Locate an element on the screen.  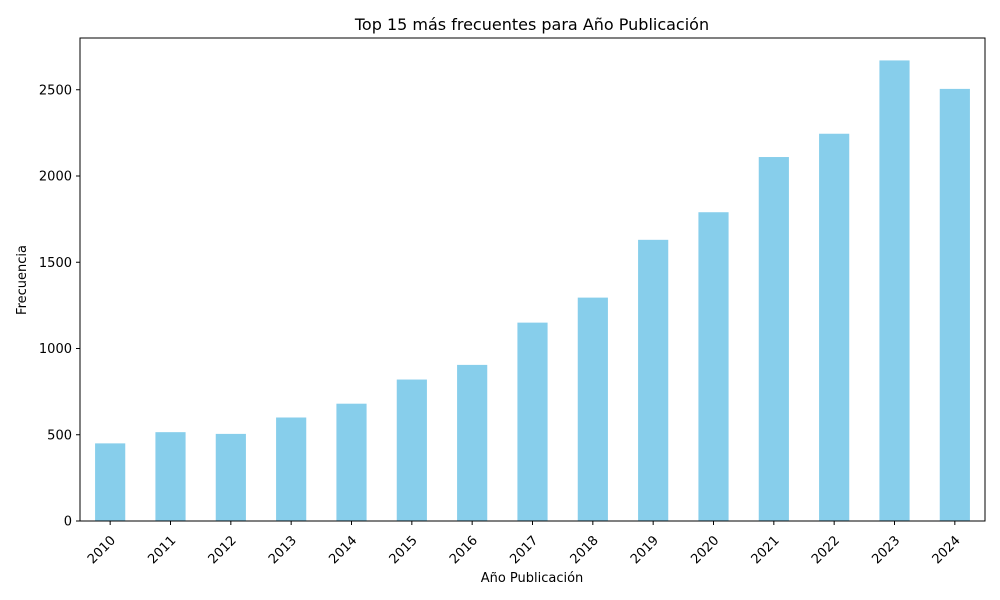
x-tick-label: 2021 is located at coordinates (766, 550).